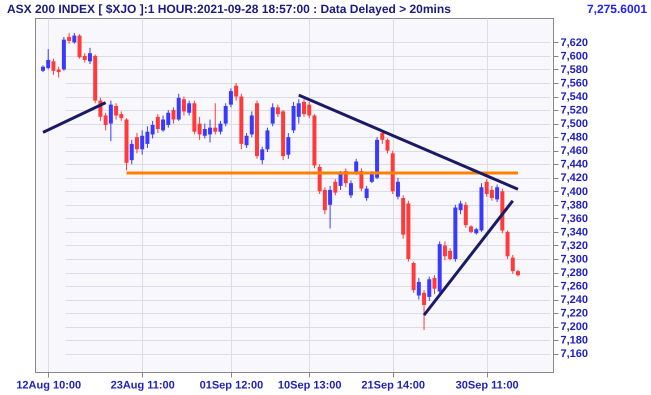  I want to click on y-tick-label: 7,560, so click(574, 83).